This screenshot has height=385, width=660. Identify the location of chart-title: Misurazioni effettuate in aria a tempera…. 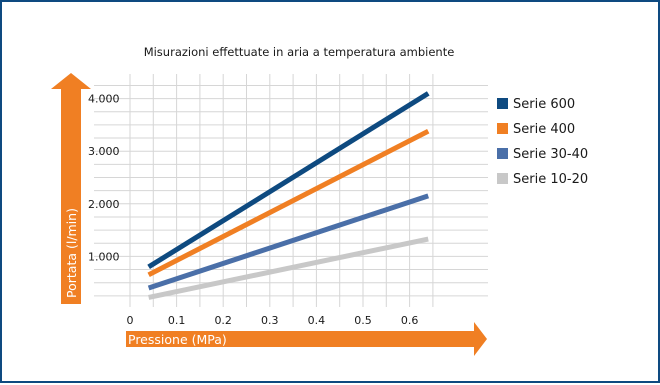
(299, 52).